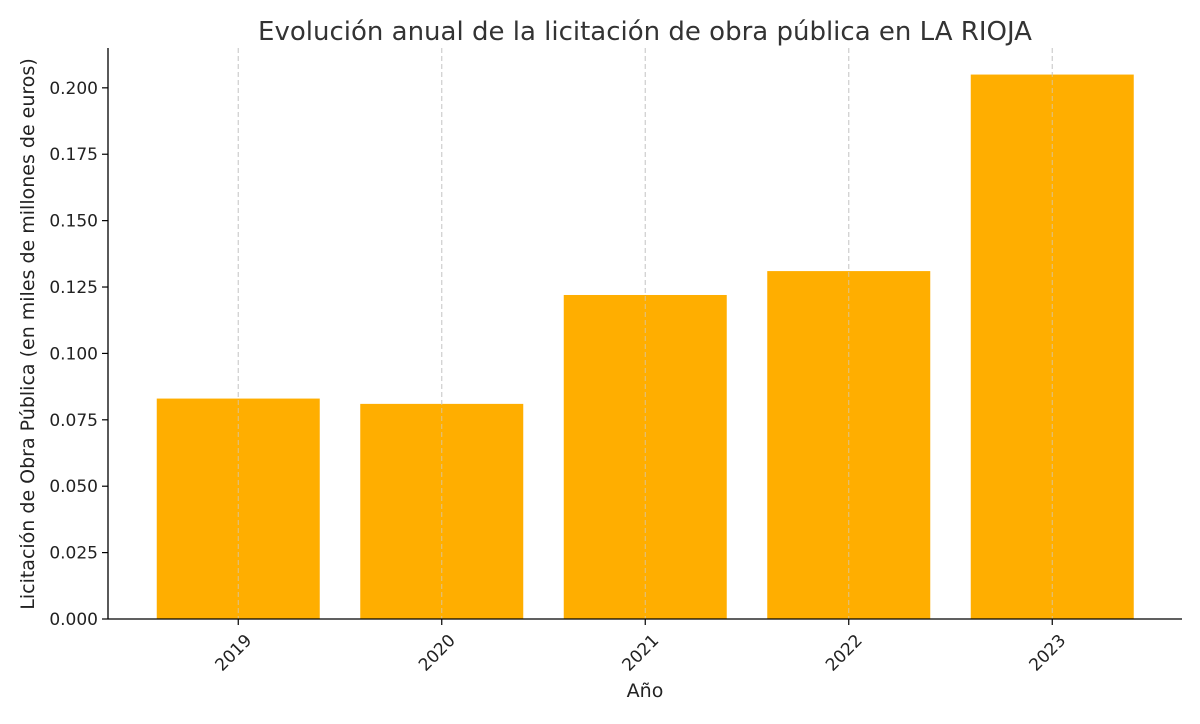 This screenshot has height=724, width=1200. What do you see at coordinates (73, 620) in the screenshot?
I see `y-tick-label: 0.000` at bounding box center [73, 620].